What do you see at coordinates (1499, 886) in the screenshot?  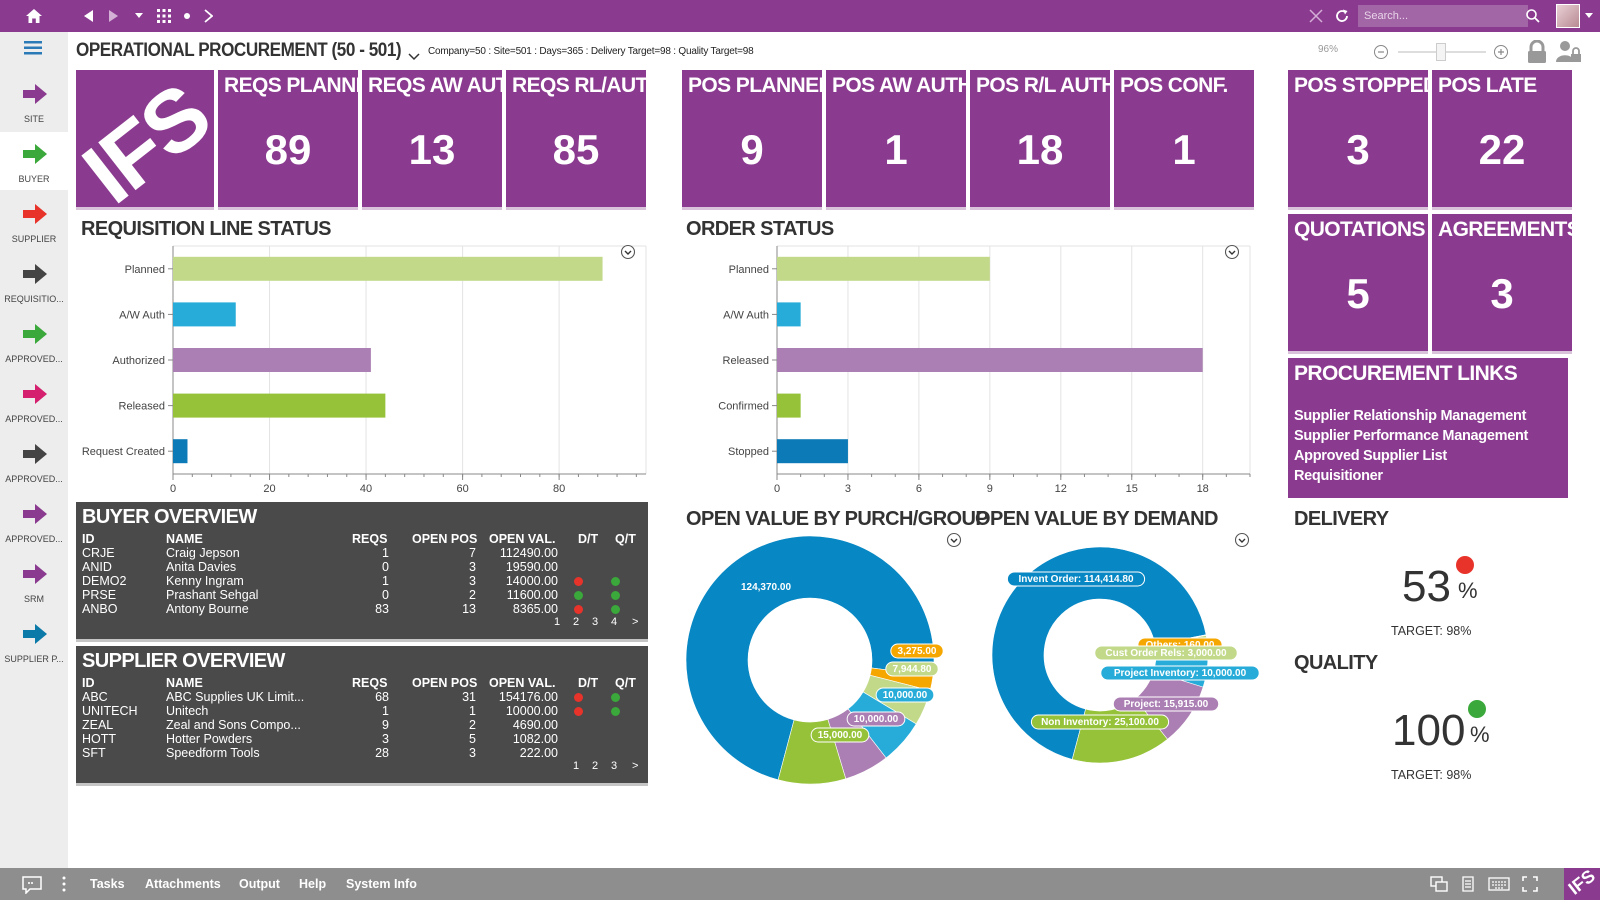 I see `keyboard-icon` at bounding box center [1499, 886].